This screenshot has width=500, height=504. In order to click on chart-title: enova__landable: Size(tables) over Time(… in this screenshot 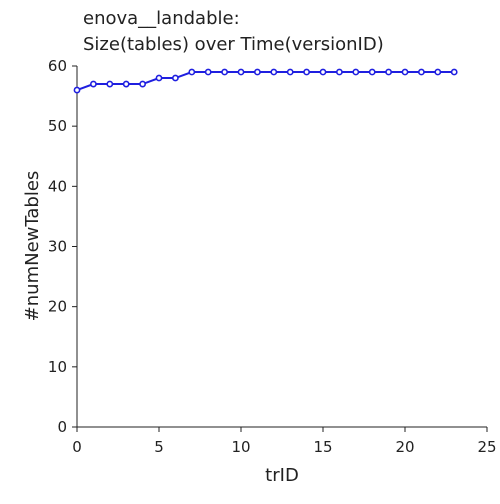, I will do `click(233, 31)`.